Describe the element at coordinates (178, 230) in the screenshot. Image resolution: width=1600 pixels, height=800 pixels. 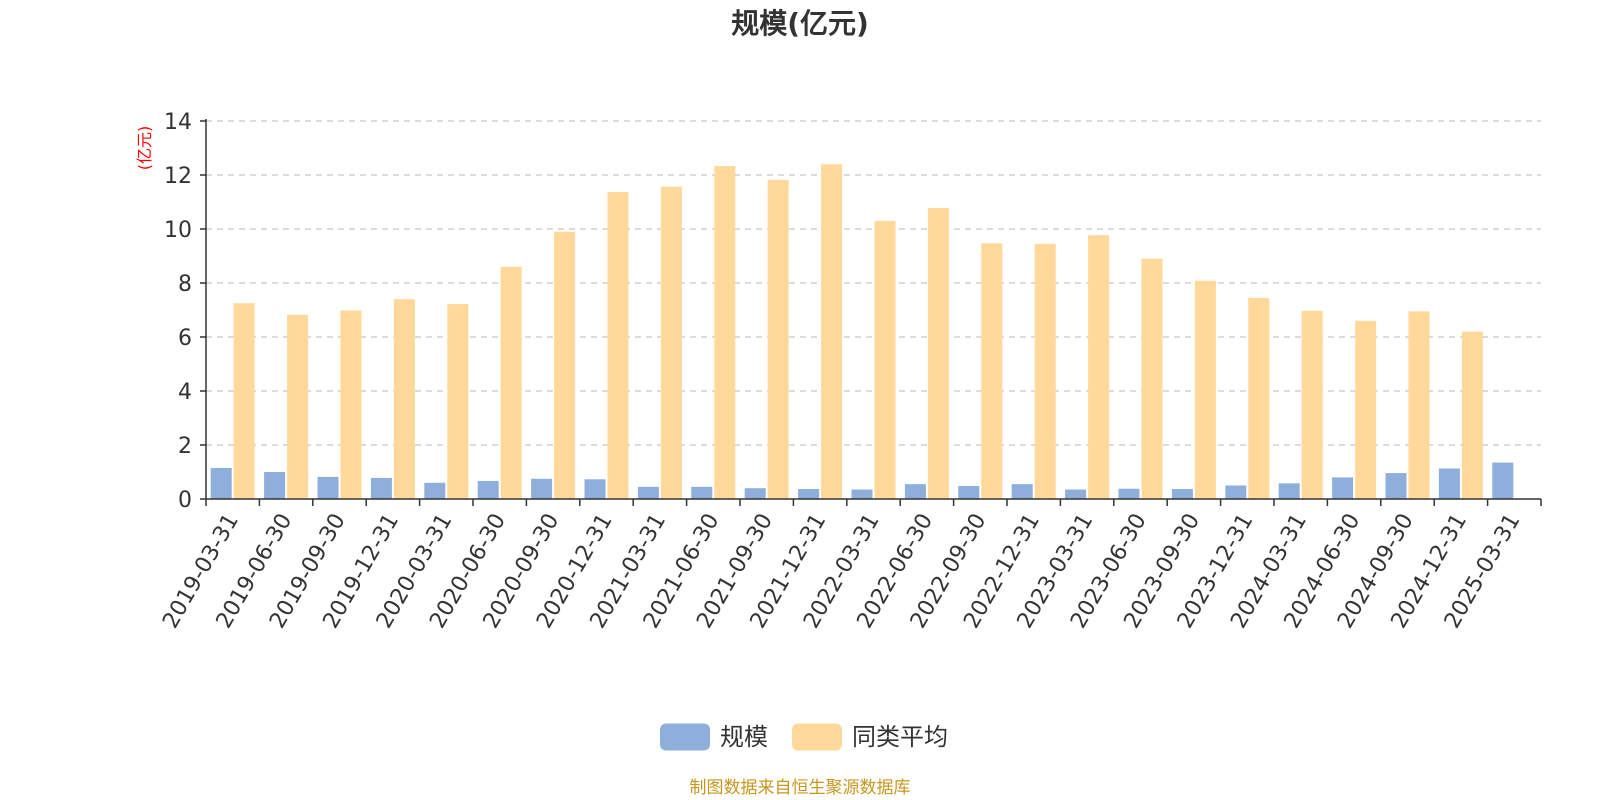
I see `y-tick-label: 10` at that location.